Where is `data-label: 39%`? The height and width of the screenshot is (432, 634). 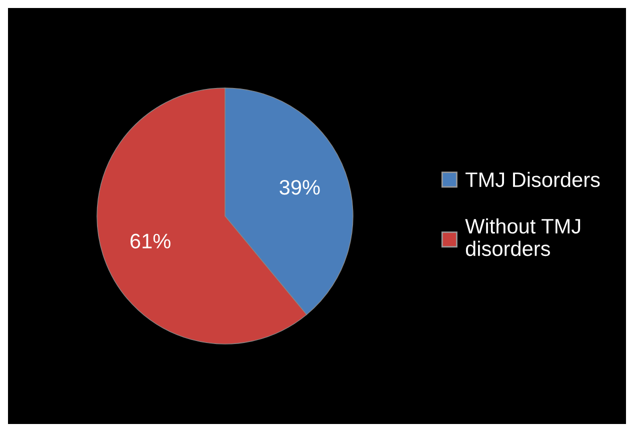 data-label: 39% is located at coordinates (300, 187).